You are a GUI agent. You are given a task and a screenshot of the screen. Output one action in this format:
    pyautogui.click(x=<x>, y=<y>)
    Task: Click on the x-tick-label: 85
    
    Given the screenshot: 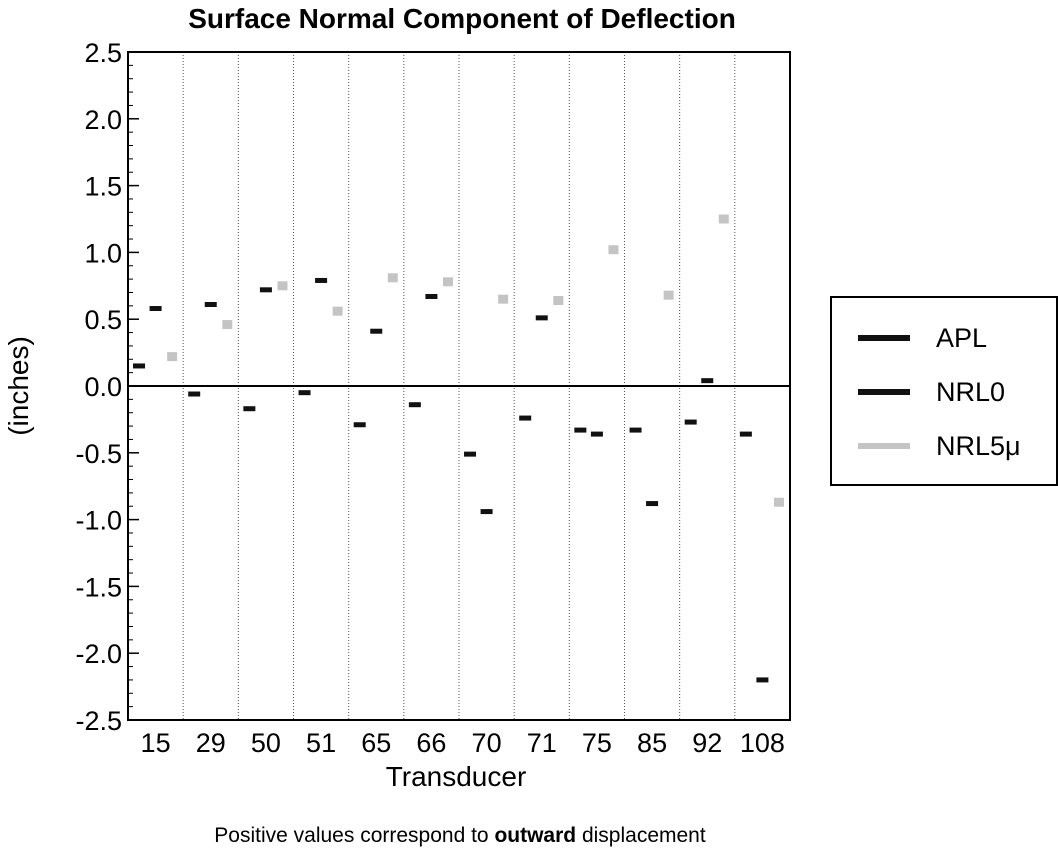 What is the action you would take?
    pyautogui.click(x=652, y=743)
    